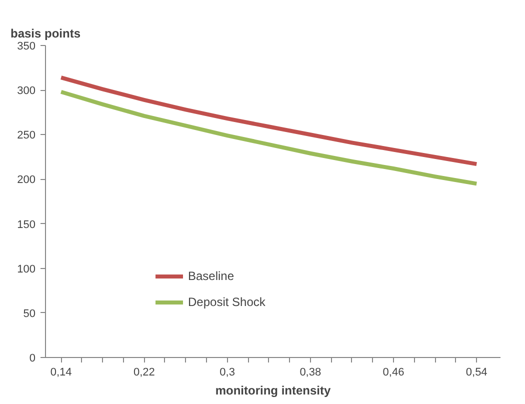  I want to click on y-tick-label: 100, so click(26, 269).